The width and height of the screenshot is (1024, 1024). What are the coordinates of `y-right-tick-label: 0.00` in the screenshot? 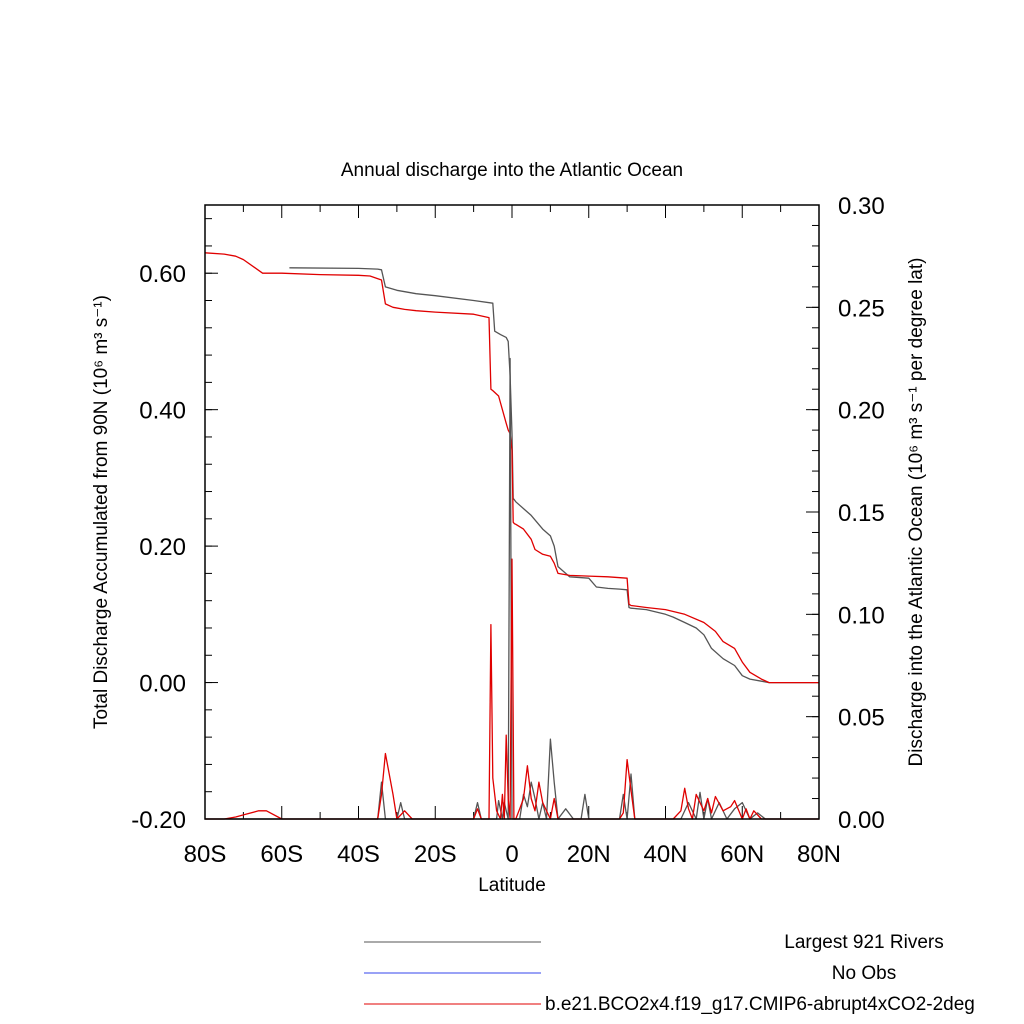 It's located at (861, 820).